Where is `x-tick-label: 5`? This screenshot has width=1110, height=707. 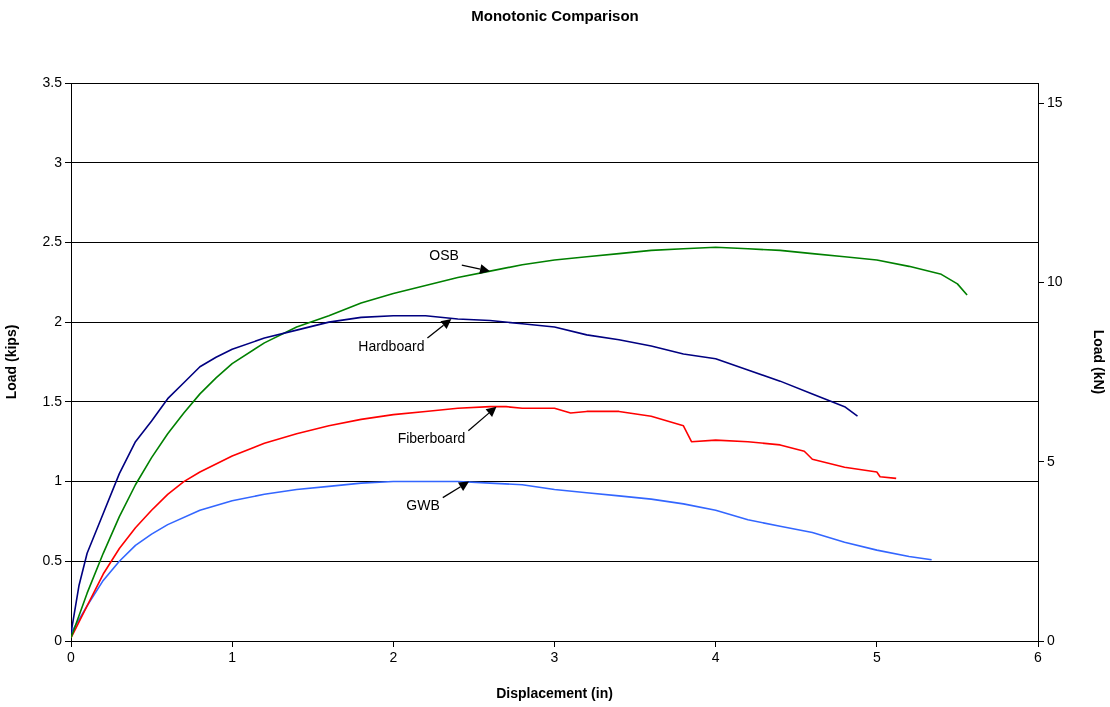 x-tick-label: 5 is located at coordinates (876, 657).